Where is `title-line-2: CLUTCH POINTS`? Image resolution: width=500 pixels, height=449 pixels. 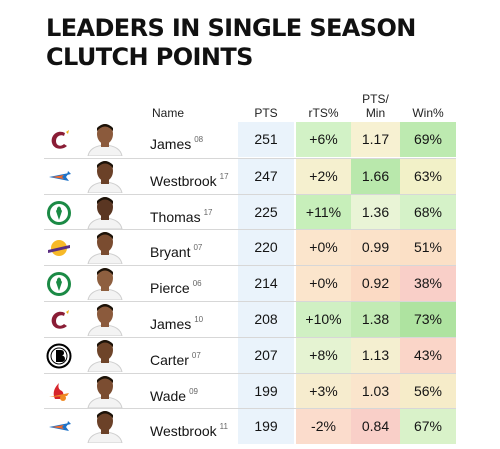 title-line-2: CLUTCH POINTS is located at coordinates (149, 57).